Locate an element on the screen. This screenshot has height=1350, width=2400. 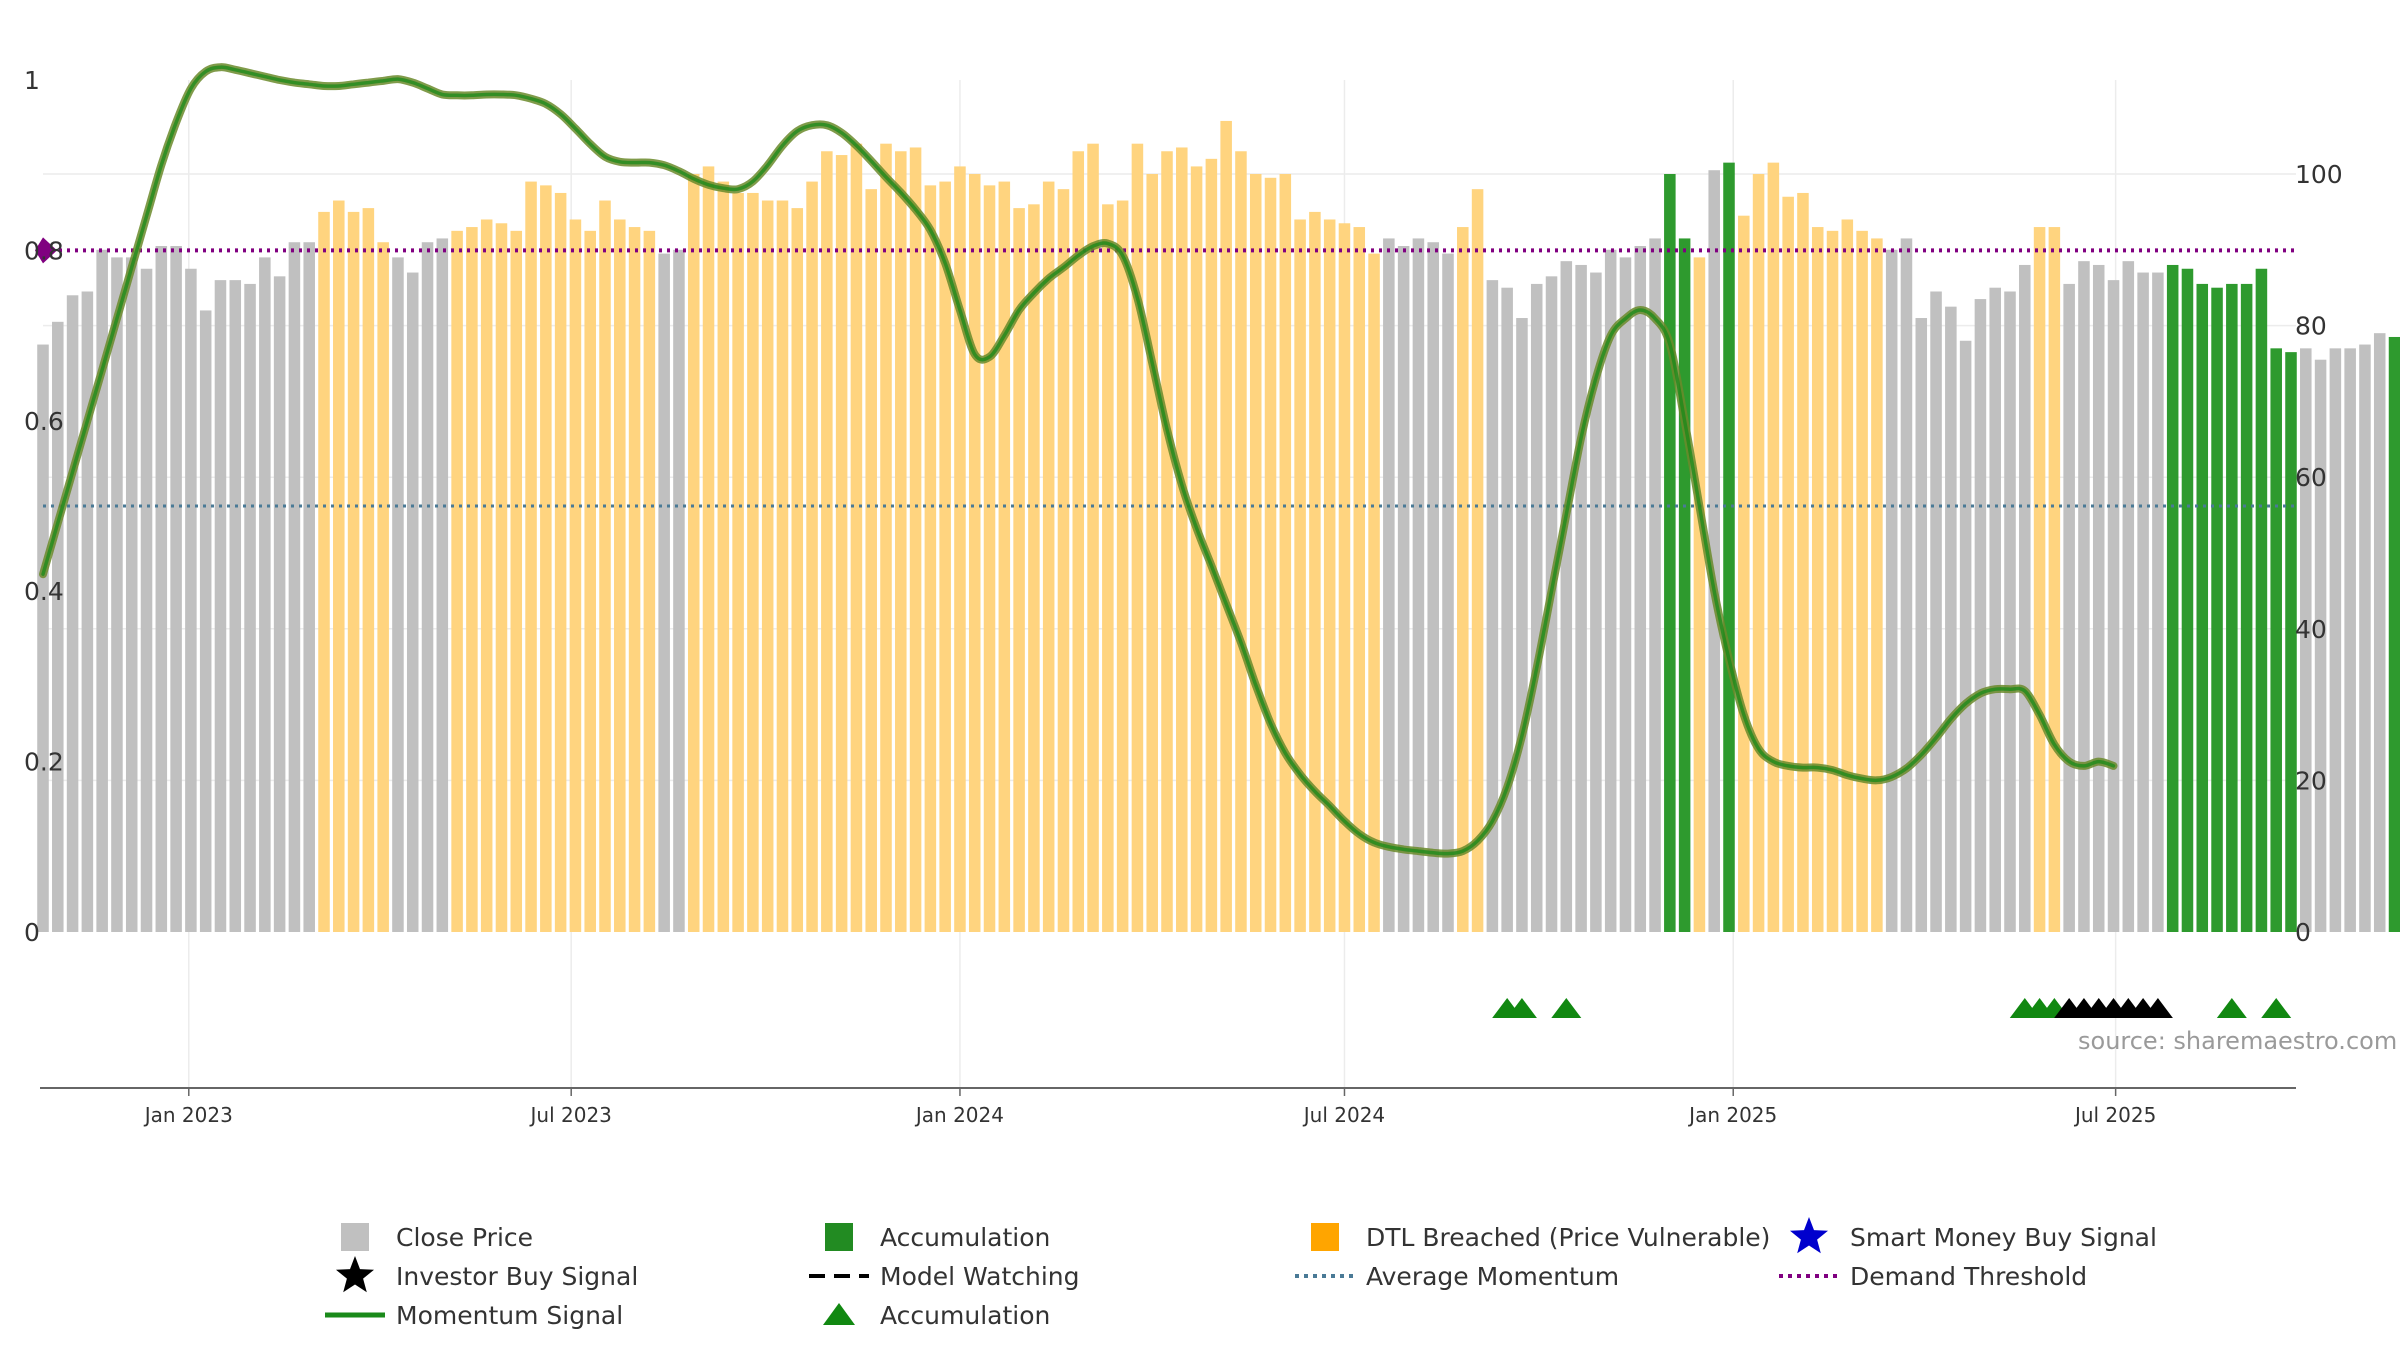
left-axis-tick-label: 0.4 is located at coordinates (44, 591).